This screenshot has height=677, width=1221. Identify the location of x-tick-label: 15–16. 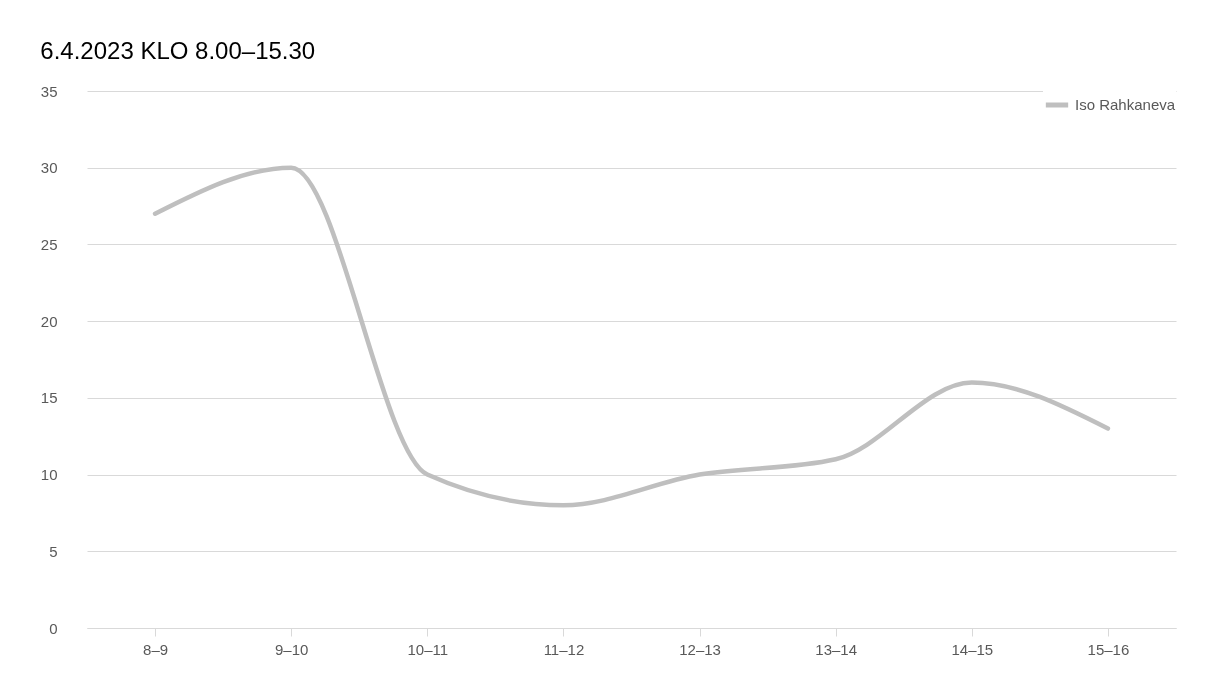
(1108, 649).